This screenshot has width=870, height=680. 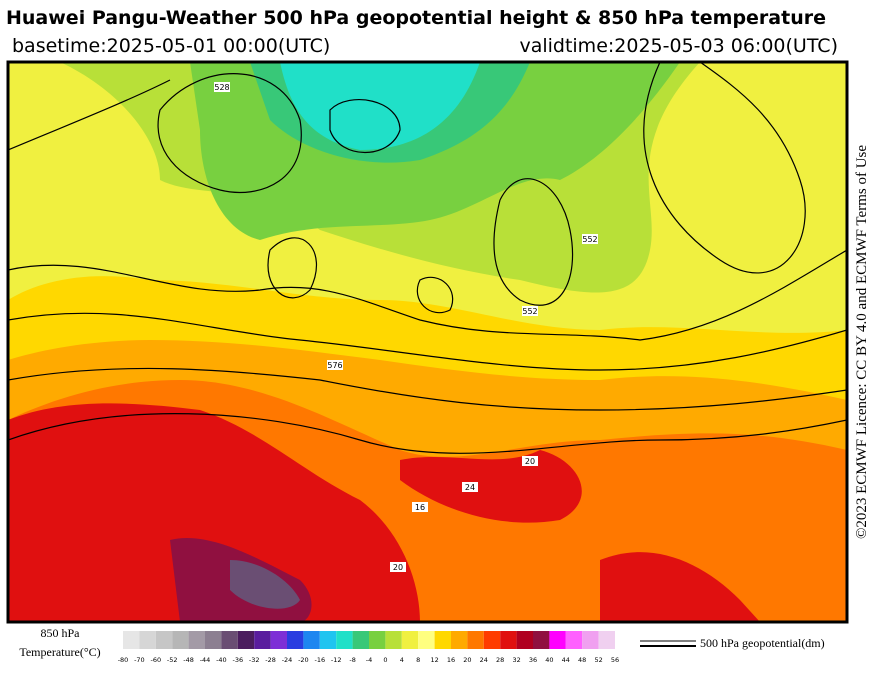 What do you see at coordinates (172, 660) in the screenshot?
I see `colorbar-tick-label: -52` at bounding box center [172, 660].